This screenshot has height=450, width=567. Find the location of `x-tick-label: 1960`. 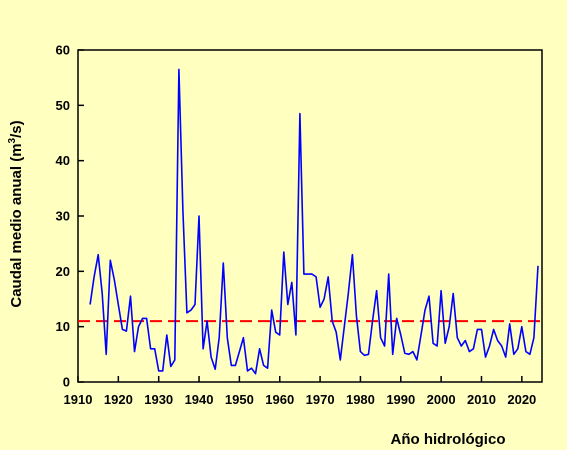

x-tick-label: 1960 is located at coordinates (279, 399).